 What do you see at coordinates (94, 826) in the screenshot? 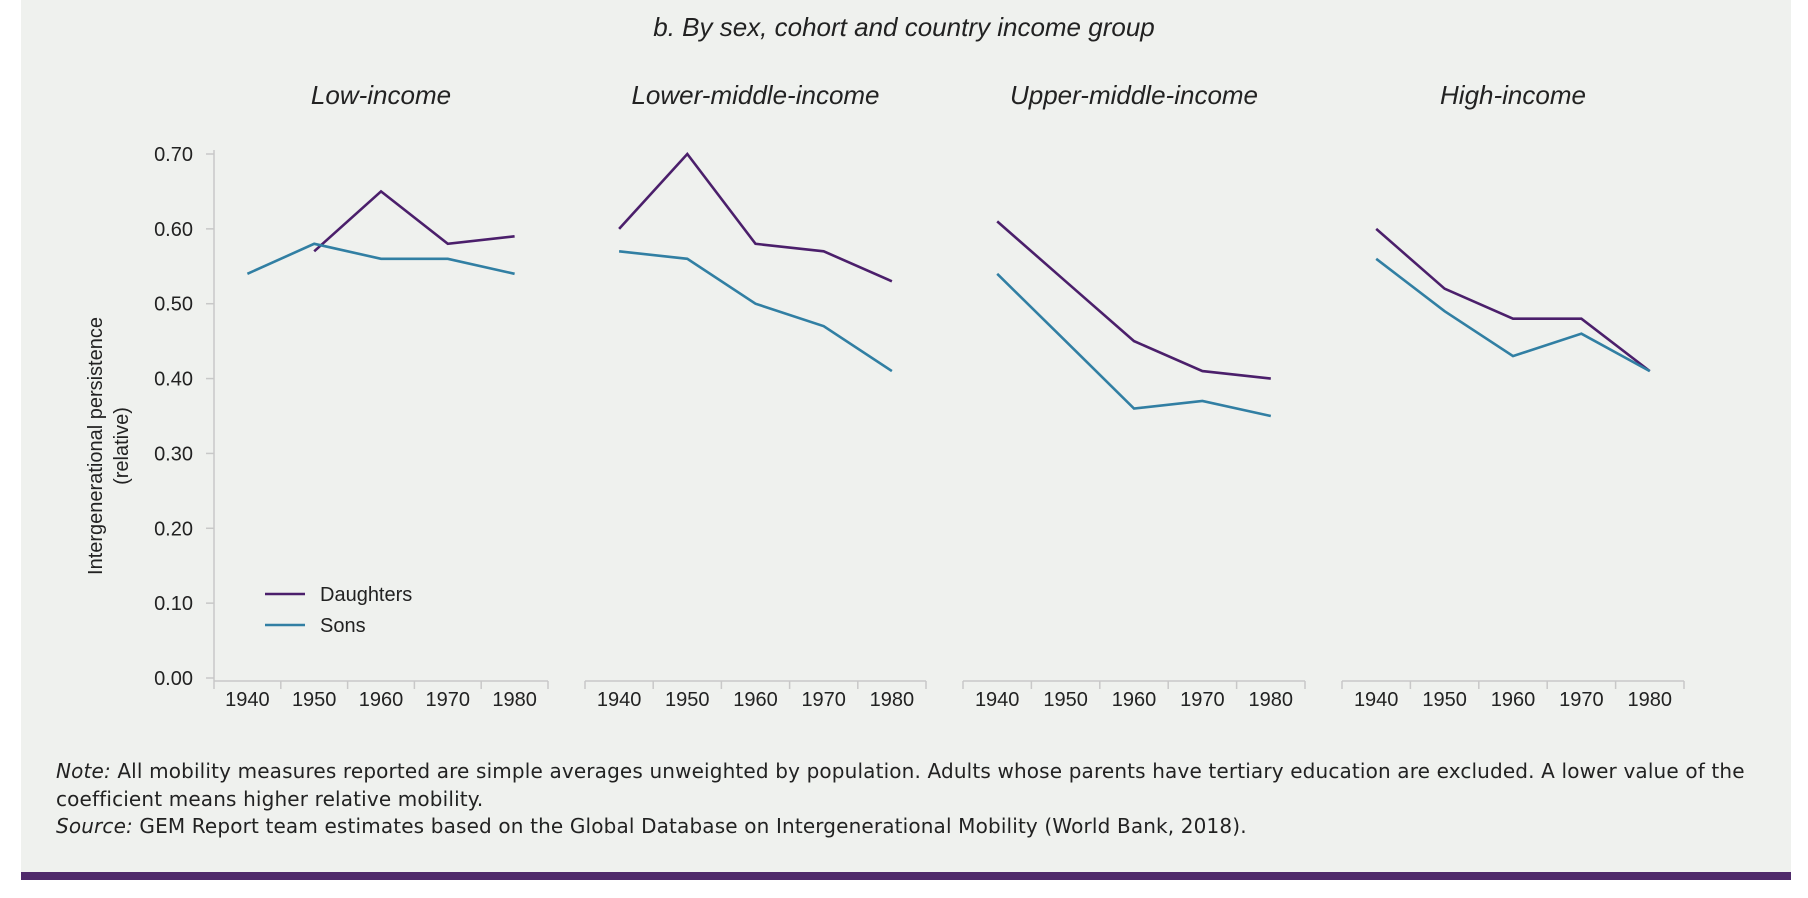
I see `source-label: Source:` at bounding box center [94, 826].